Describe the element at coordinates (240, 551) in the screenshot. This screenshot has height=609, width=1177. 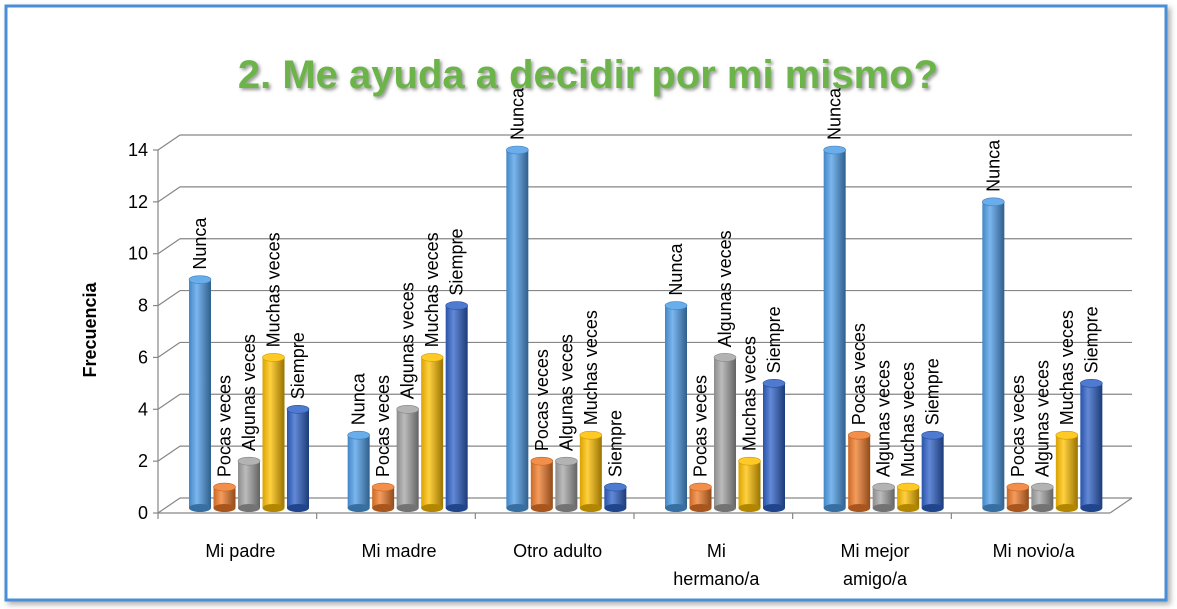
I see `x-tick-label: Mi padre` at that location.